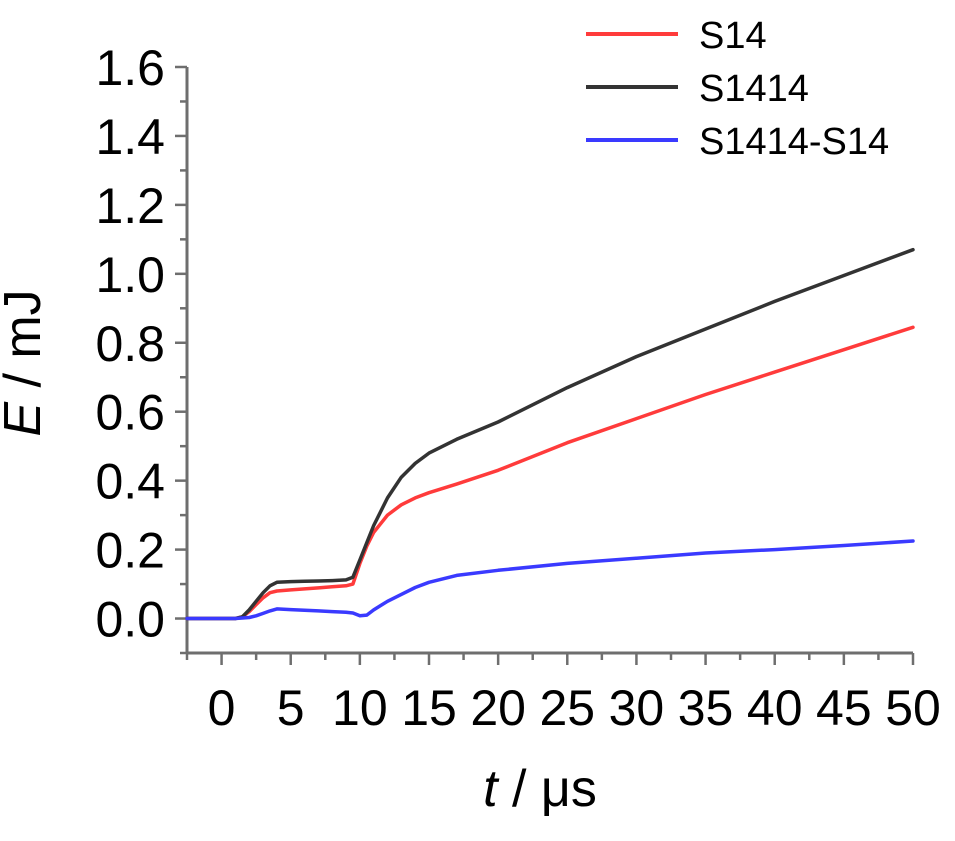 The image size is (955, 841). What do you see at coordinates (130, 206) in the screenshot?
I see `y-tick-label: 1.2` at bounding box center [130, 206].